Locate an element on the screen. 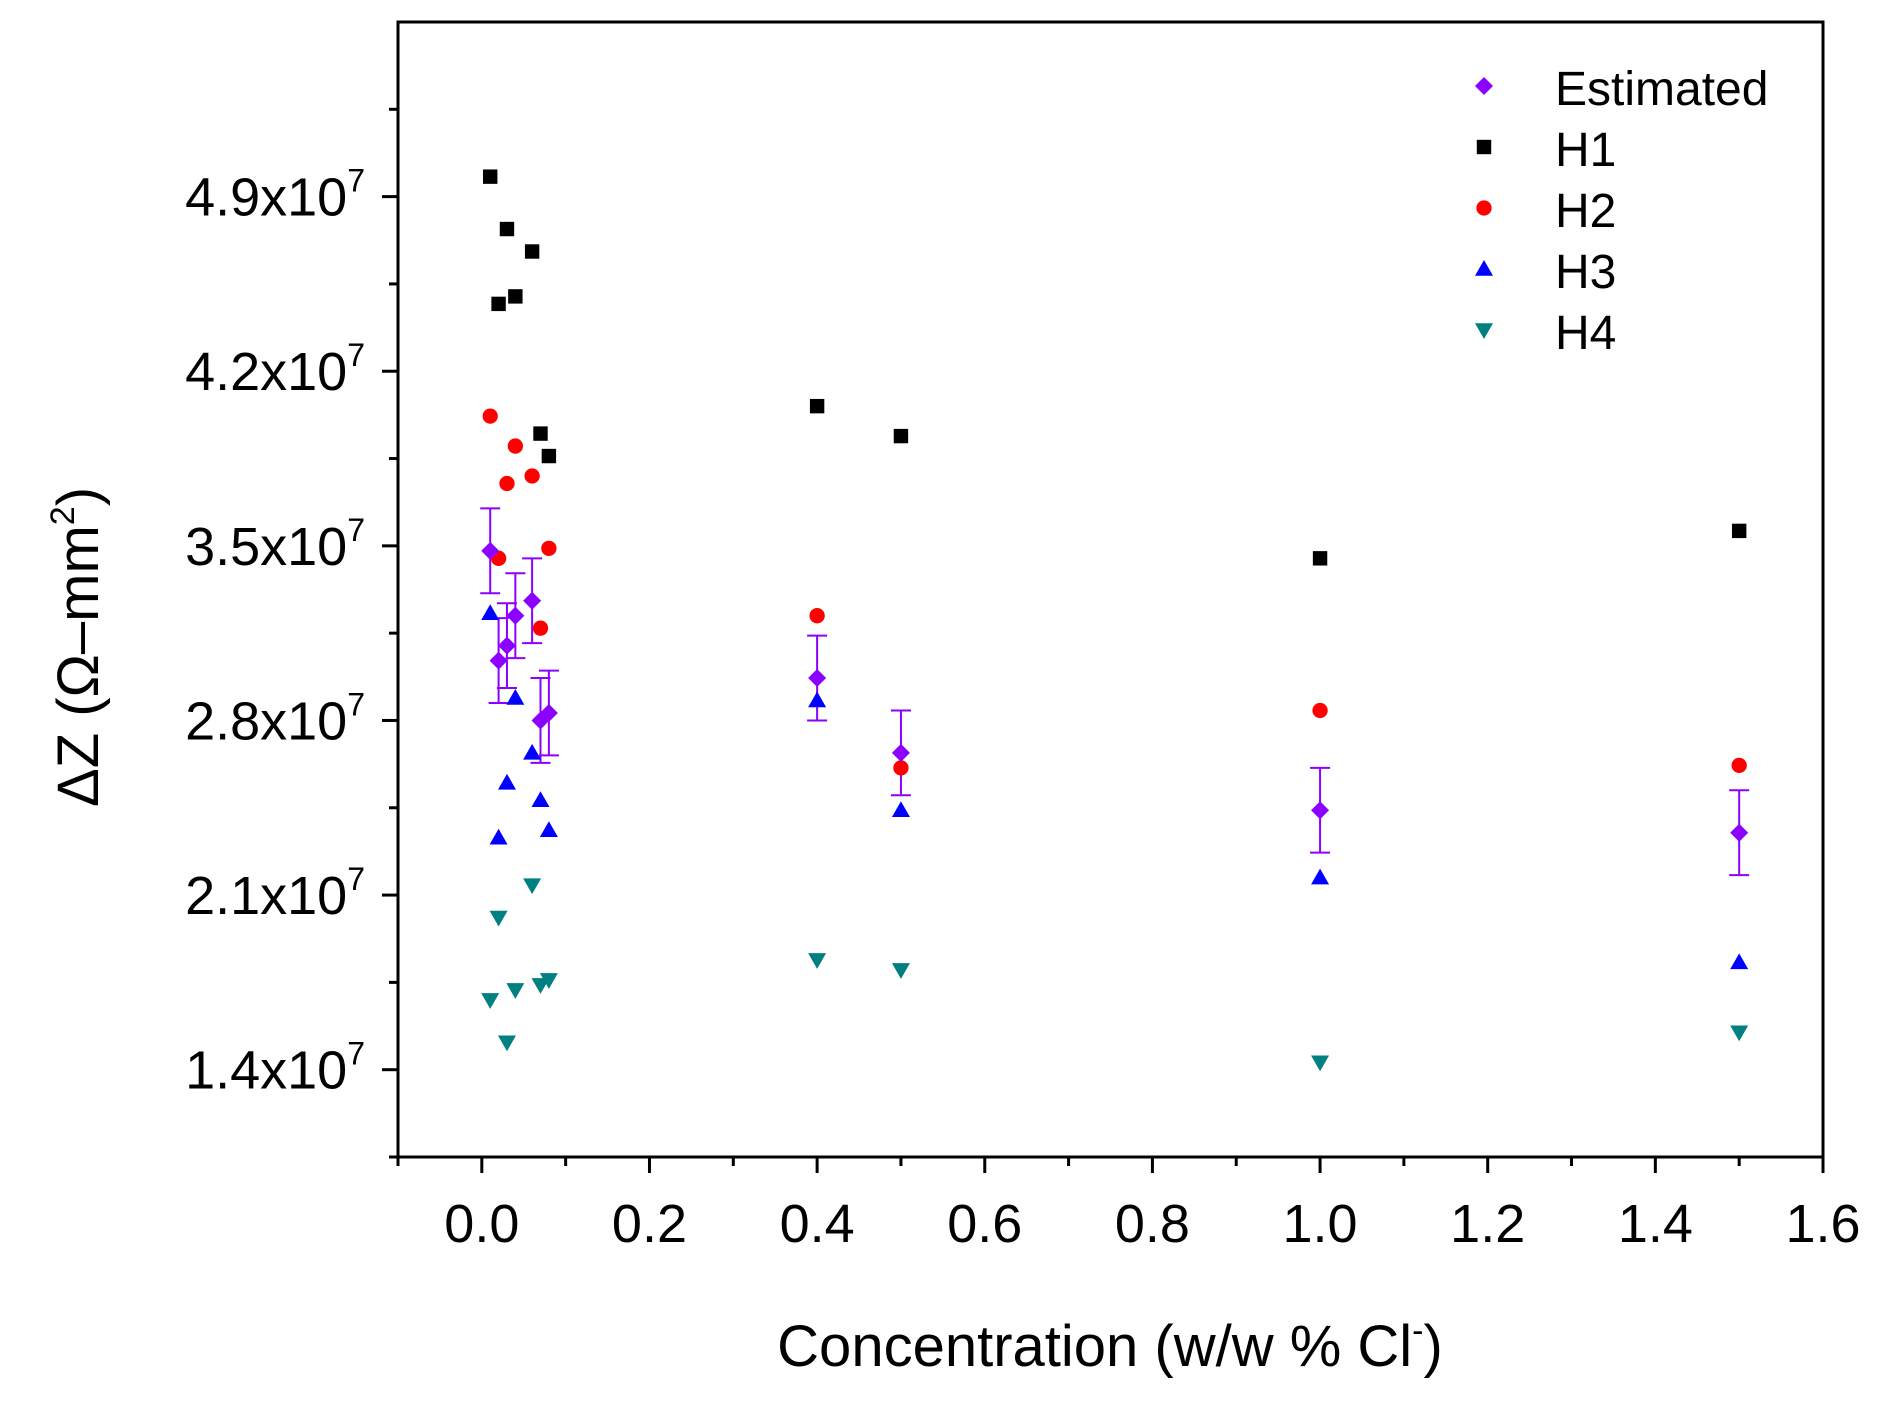 This screenshot has width=1881, height=1420. y-tick-label: 1.4x10⁷ is located at coordinates (275, 1068).